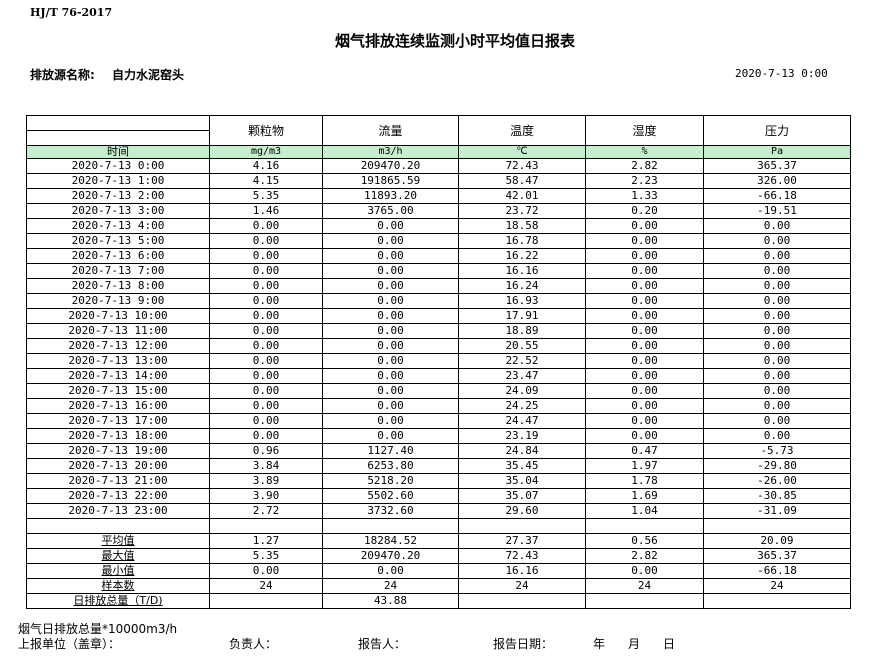 The height and width of the screenshot is (661, 876). Describe the element at coordinates (644, 166) in the screenshot. I see `value-cell: 2.82` at that location.